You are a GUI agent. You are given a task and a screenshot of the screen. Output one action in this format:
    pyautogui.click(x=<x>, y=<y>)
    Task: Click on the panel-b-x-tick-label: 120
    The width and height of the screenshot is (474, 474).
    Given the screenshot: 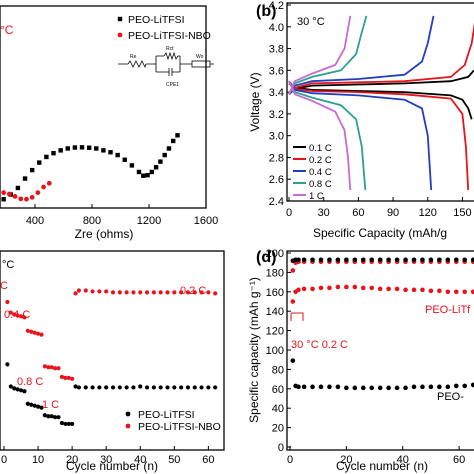 What is the action you would take?
    pyautogui.click(x=428, y=213)
    